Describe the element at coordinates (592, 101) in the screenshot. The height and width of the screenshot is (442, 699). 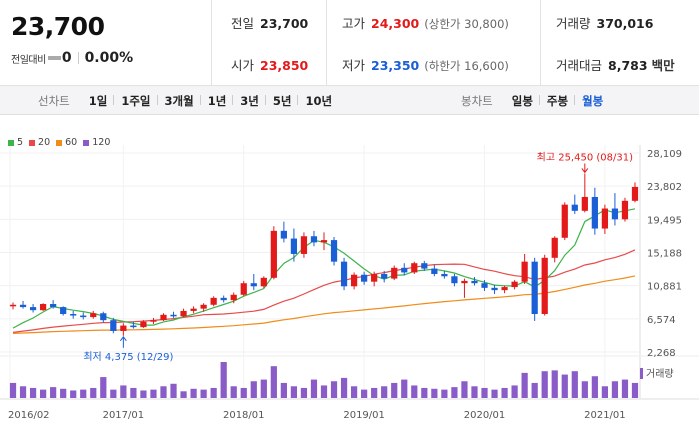
I see `period-candle_periods-2: 월봉` at that location.